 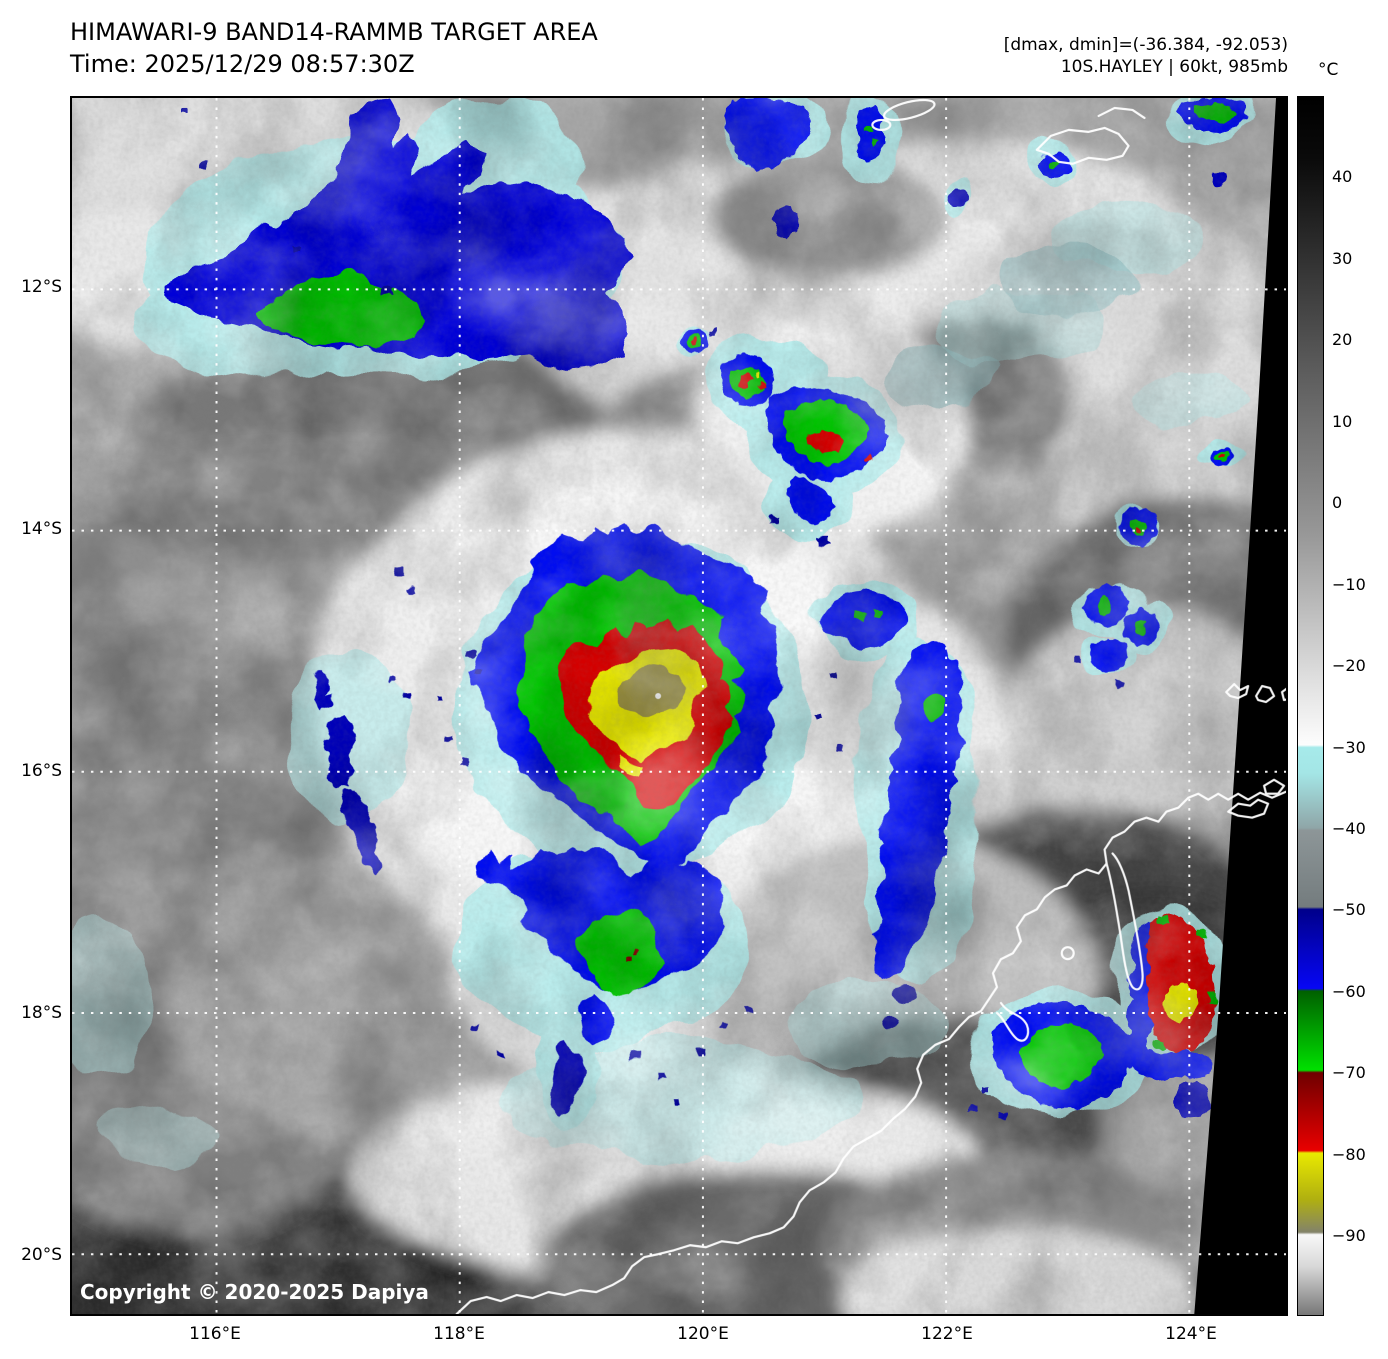 I want to click on colorbar-unit-label: °C, so click(x=1328, y=70).